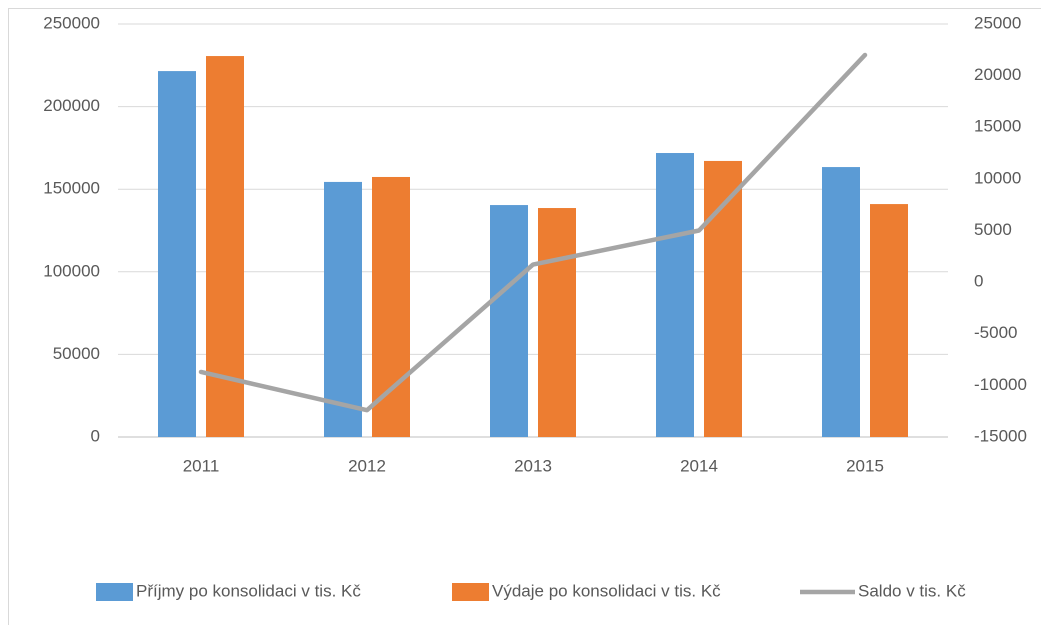  I want to click on x-tick-label: 2015, so click(865, 465).